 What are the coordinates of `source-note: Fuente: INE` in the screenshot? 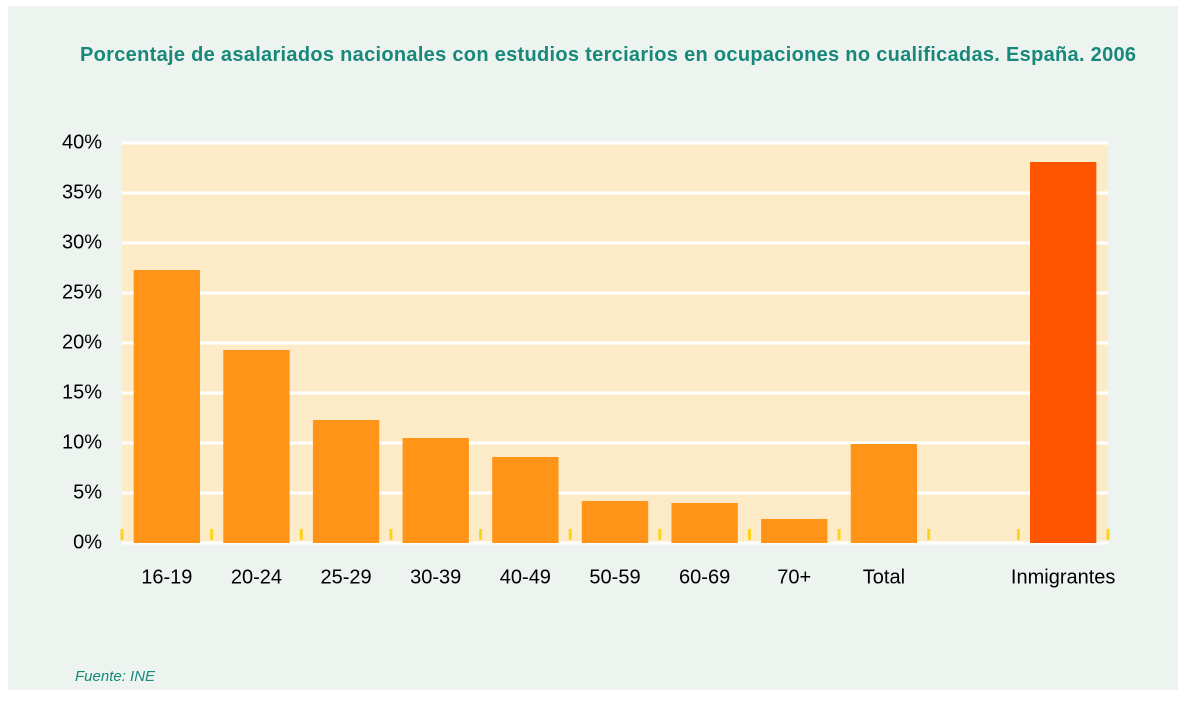 It's located at (115, 676).